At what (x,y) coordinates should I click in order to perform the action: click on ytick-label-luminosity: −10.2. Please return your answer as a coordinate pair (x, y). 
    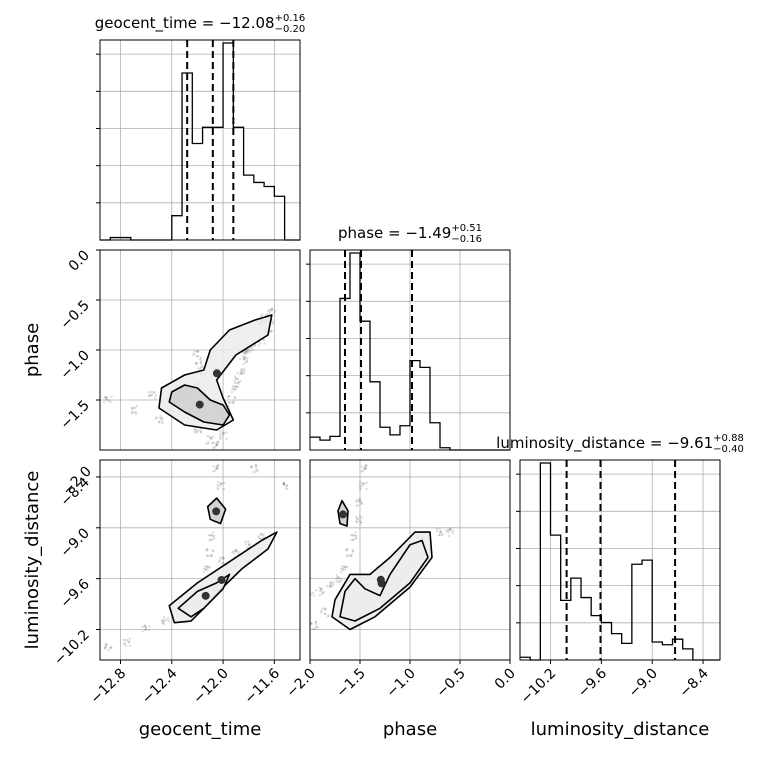
    Looking at the image, I should click on (72, 648).